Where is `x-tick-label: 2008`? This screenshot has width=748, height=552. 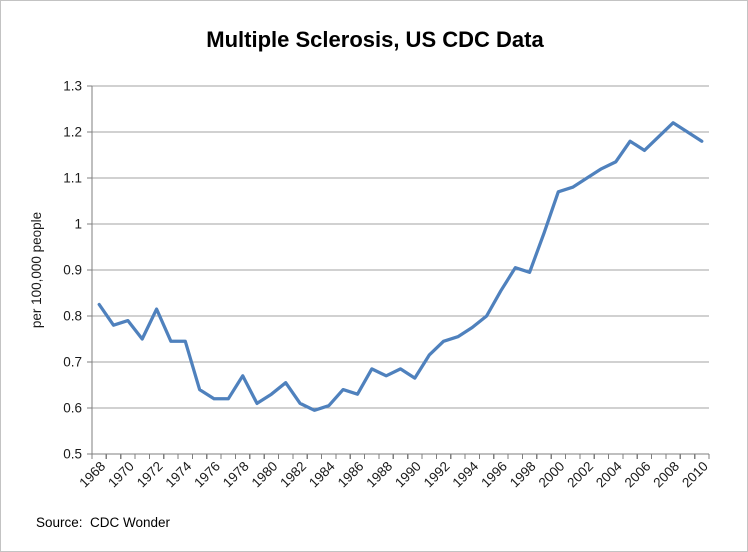
x-tick-label: 2008 is located at coordinates (666, 475).